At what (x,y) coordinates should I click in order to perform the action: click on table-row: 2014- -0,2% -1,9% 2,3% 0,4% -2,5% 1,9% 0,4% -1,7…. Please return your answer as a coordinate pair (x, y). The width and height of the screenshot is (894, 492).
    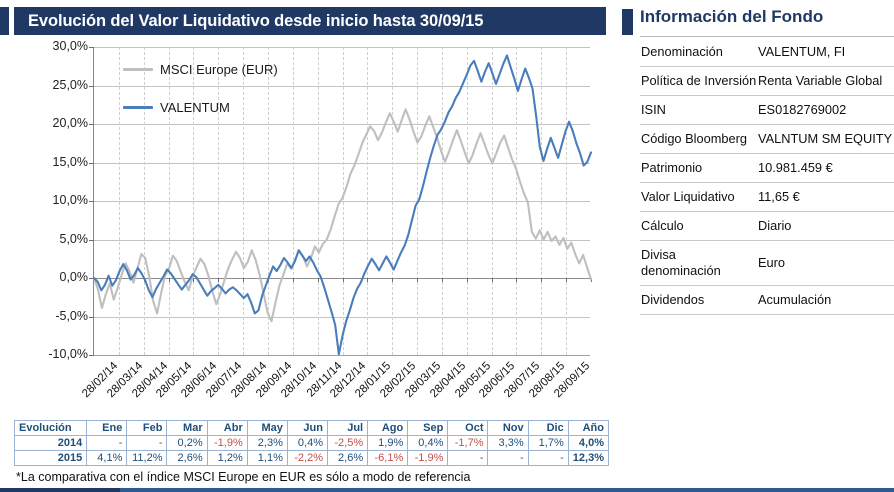
    Looking at the image, I should click on (311, 443).